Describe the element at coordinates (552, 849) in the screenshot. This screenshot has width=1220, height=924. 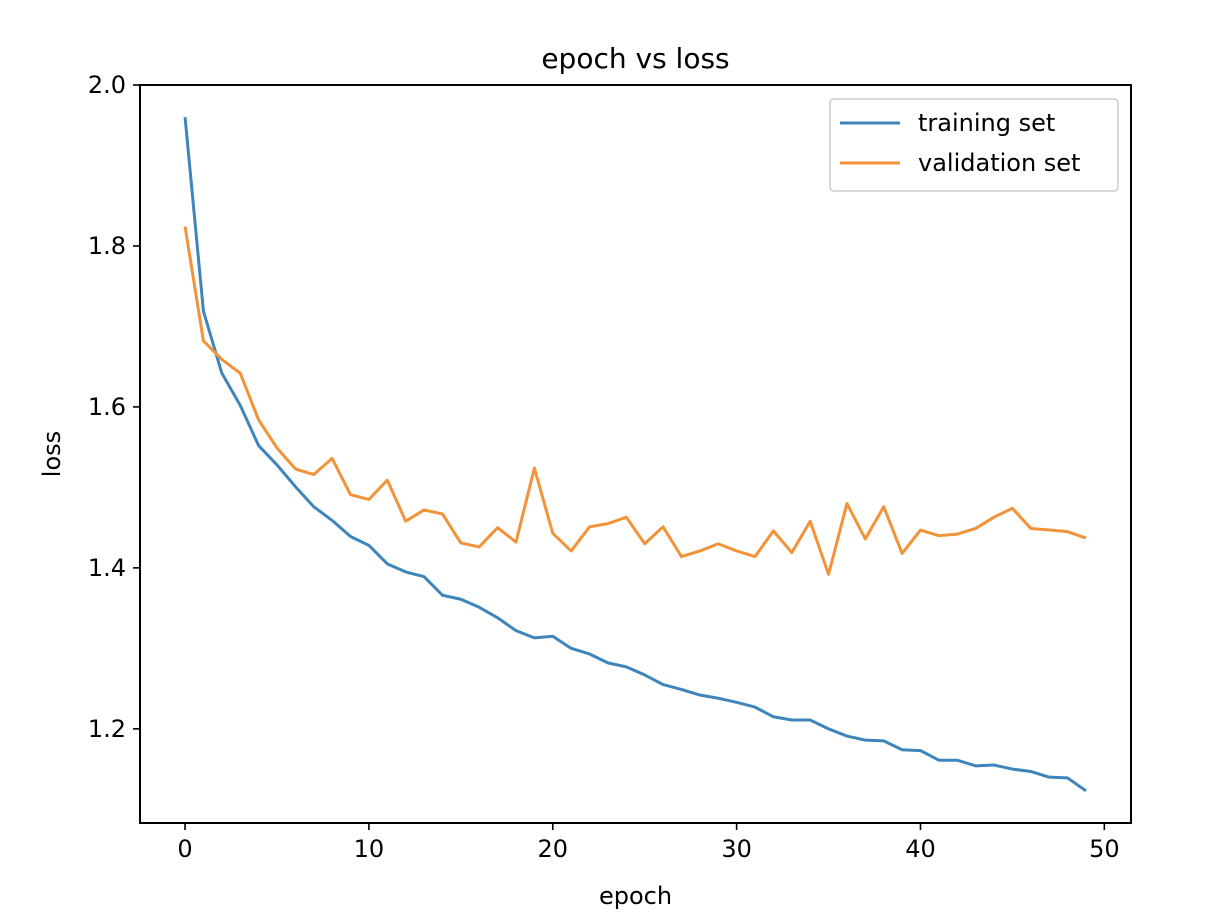
I see `x-tick-label: 20` at that location.